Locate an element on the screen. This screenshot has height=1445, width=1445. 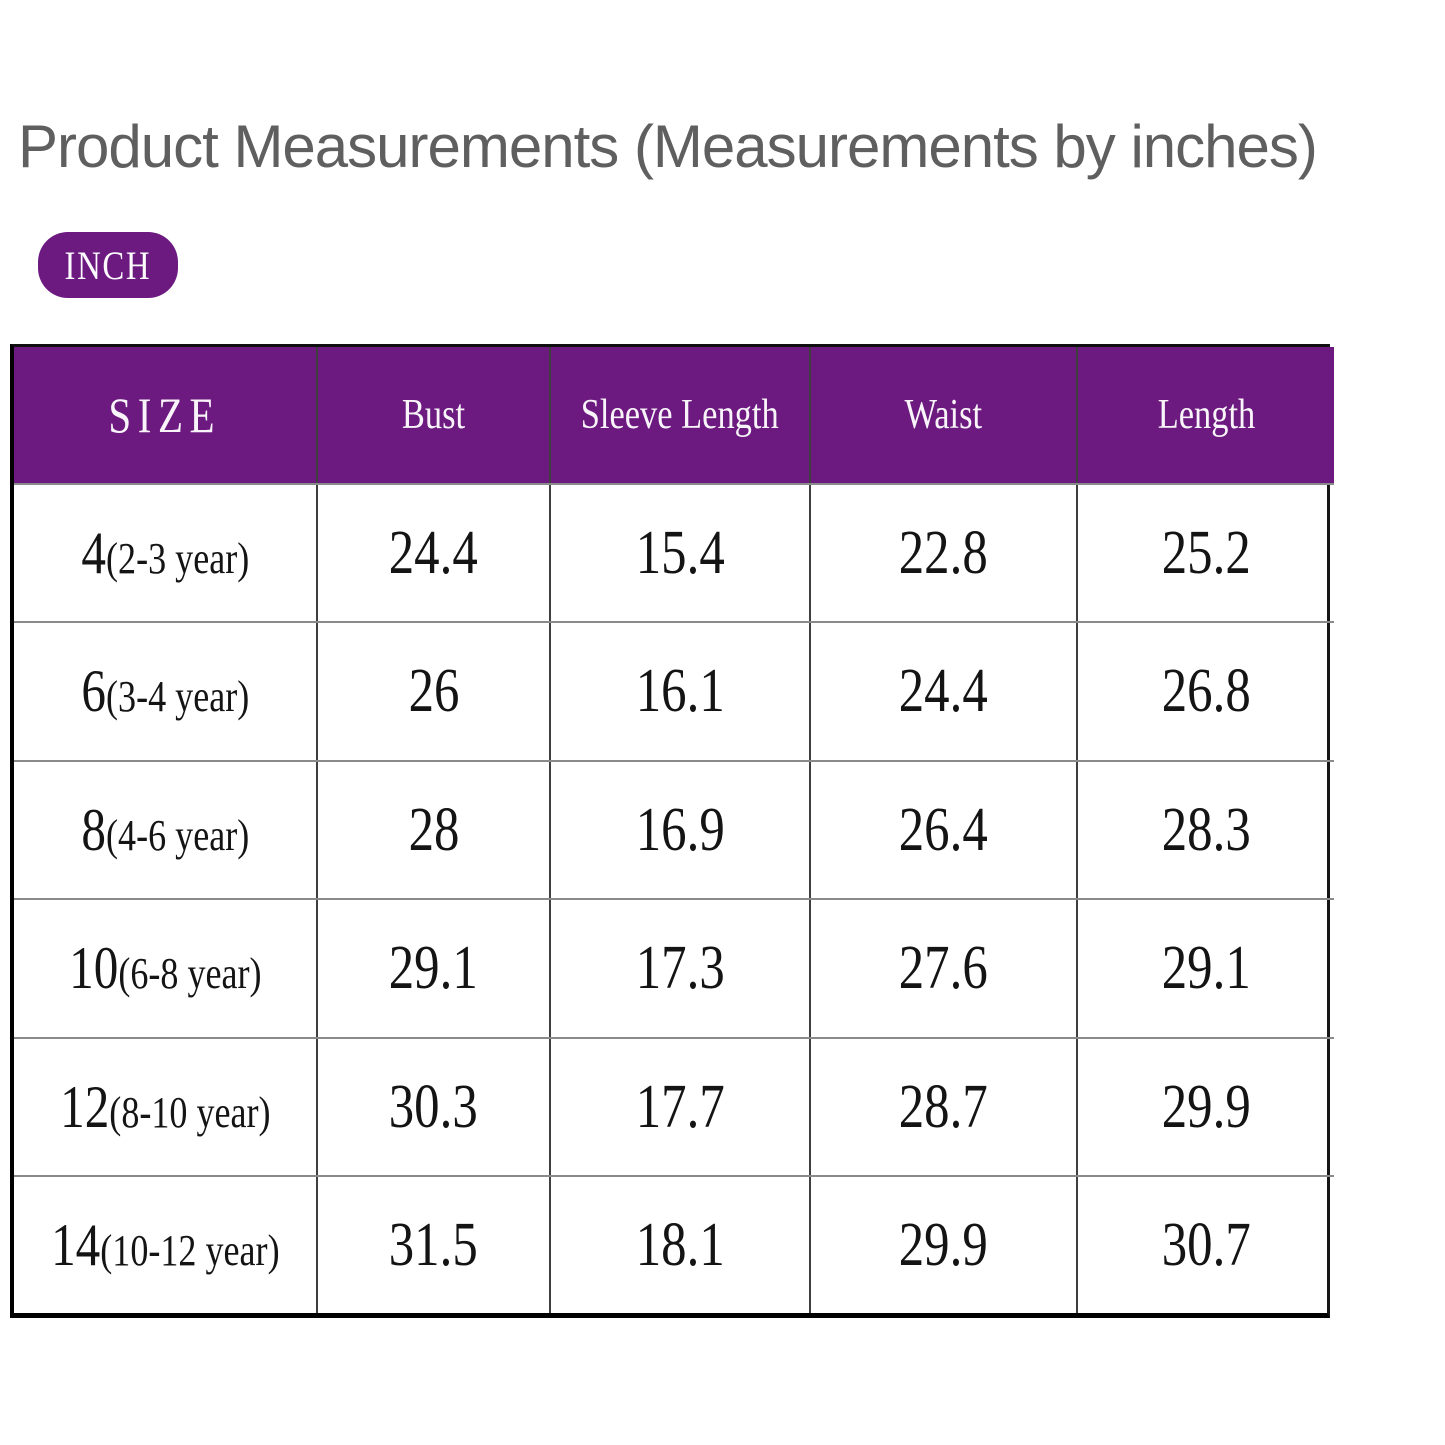
waist-cell: 27.6 is located at coordinates (943, 968).